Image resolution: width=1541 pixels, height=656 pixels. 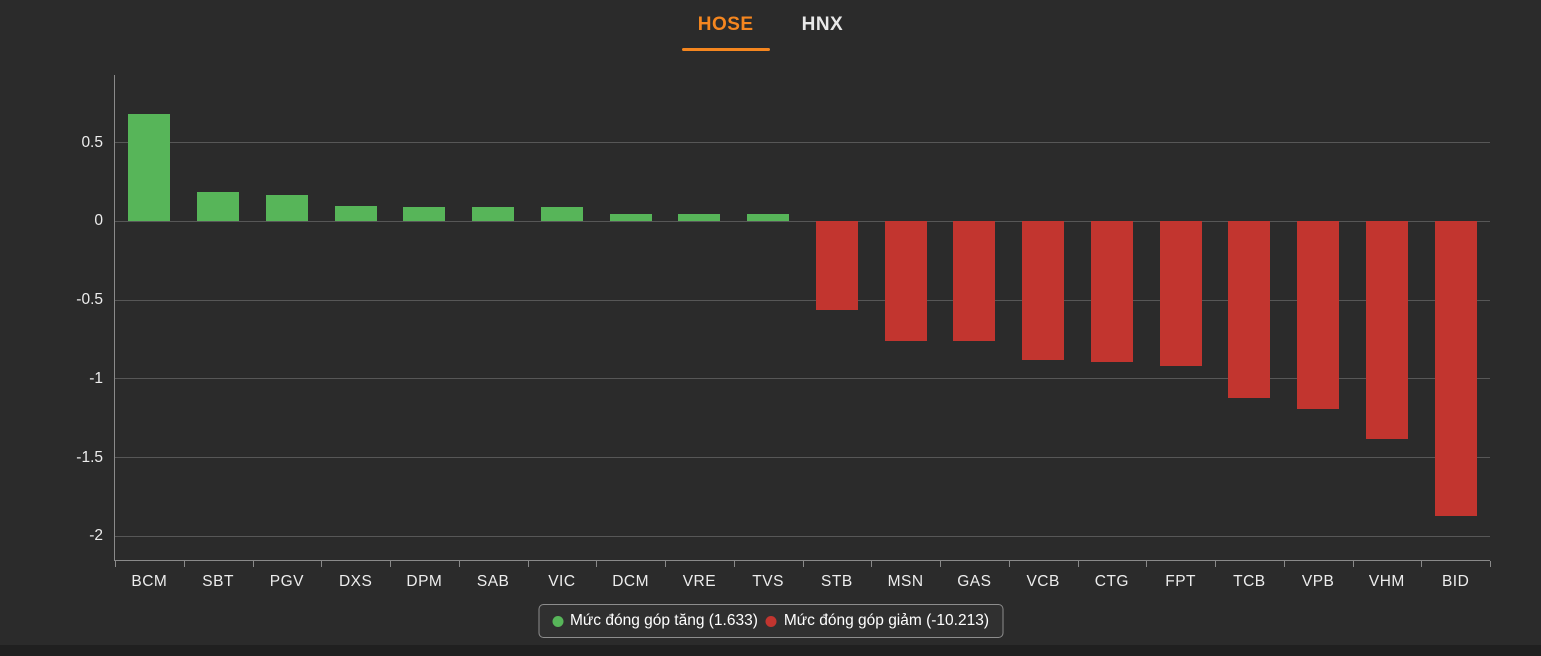 I want to click on y-axis-label: -1.5, so click(x=89, y=457).